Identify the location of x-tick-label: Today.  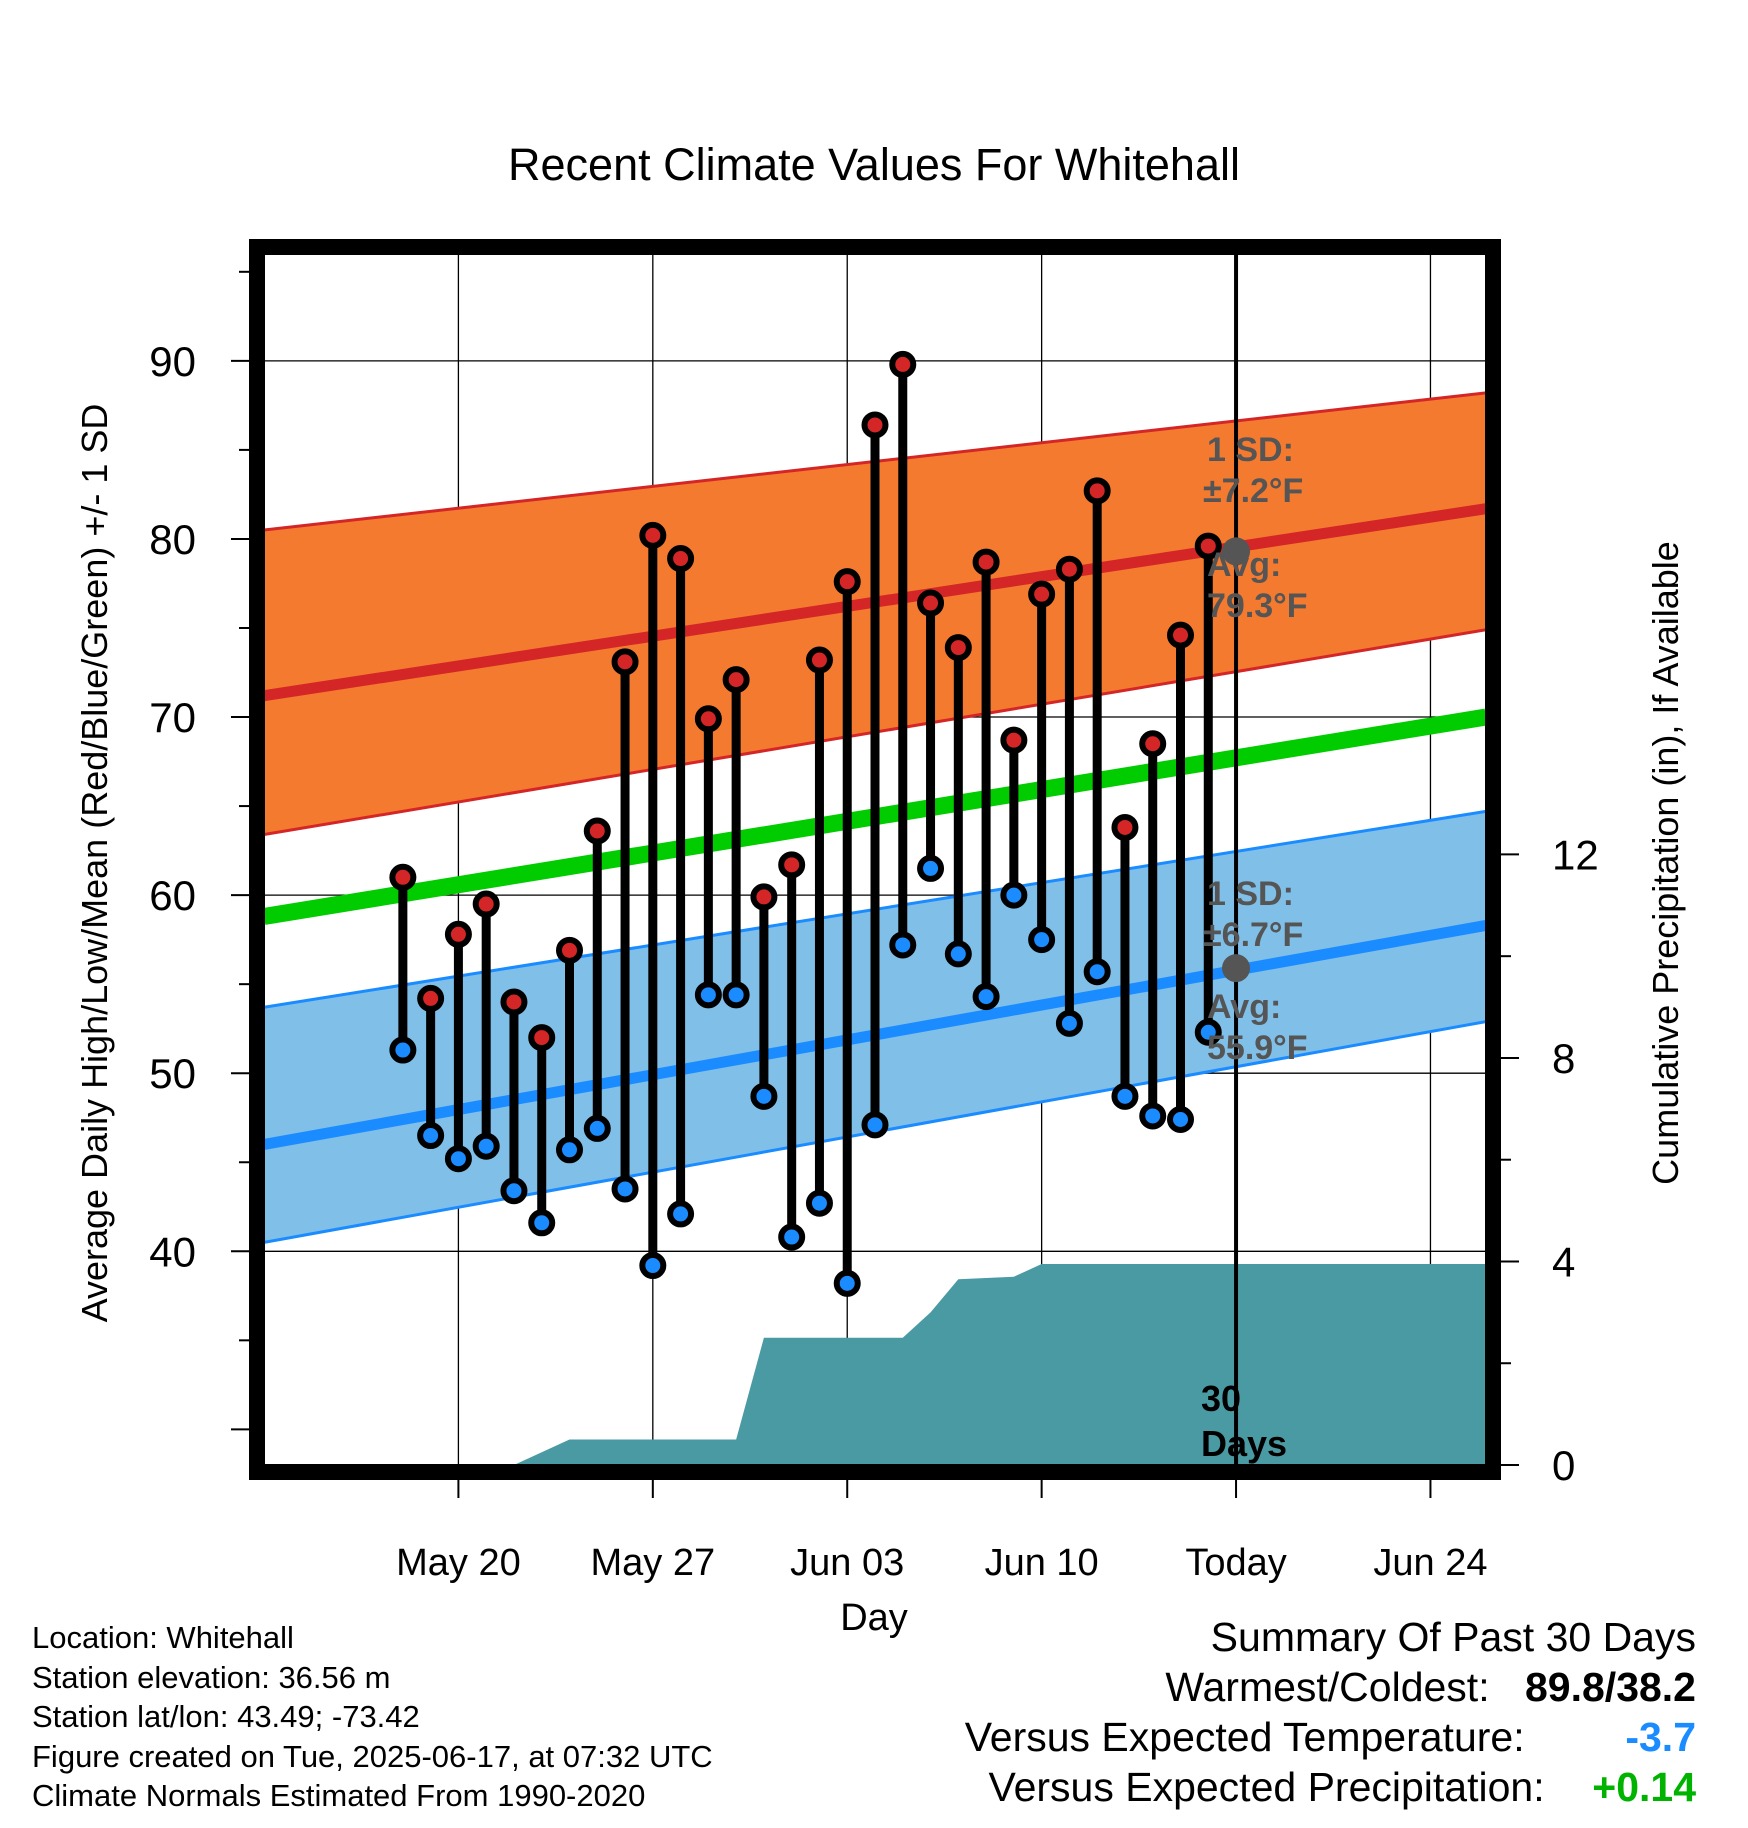
(1235, 1563).